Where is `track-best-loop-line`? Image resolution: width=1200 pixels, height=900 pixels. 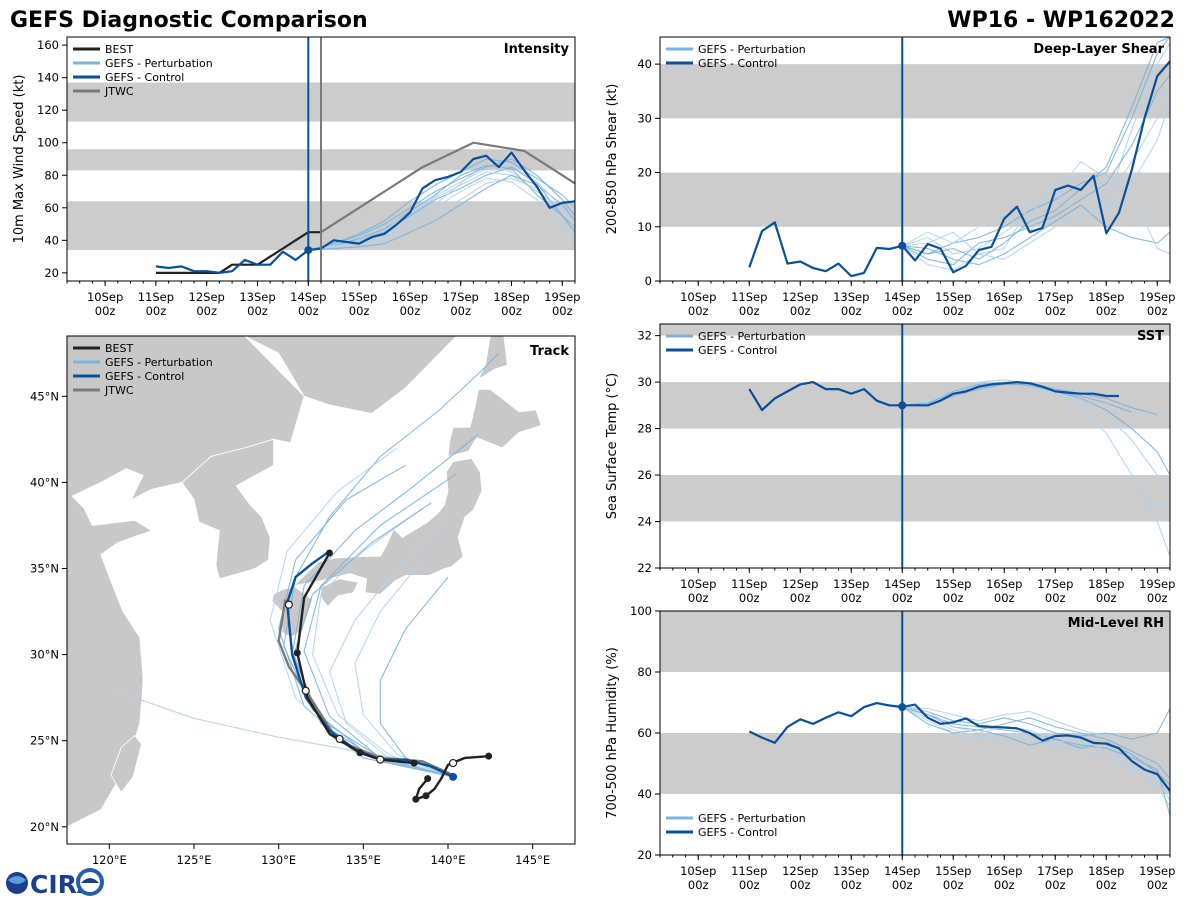 track-best-loop-line is located at coordinates (451, 778).